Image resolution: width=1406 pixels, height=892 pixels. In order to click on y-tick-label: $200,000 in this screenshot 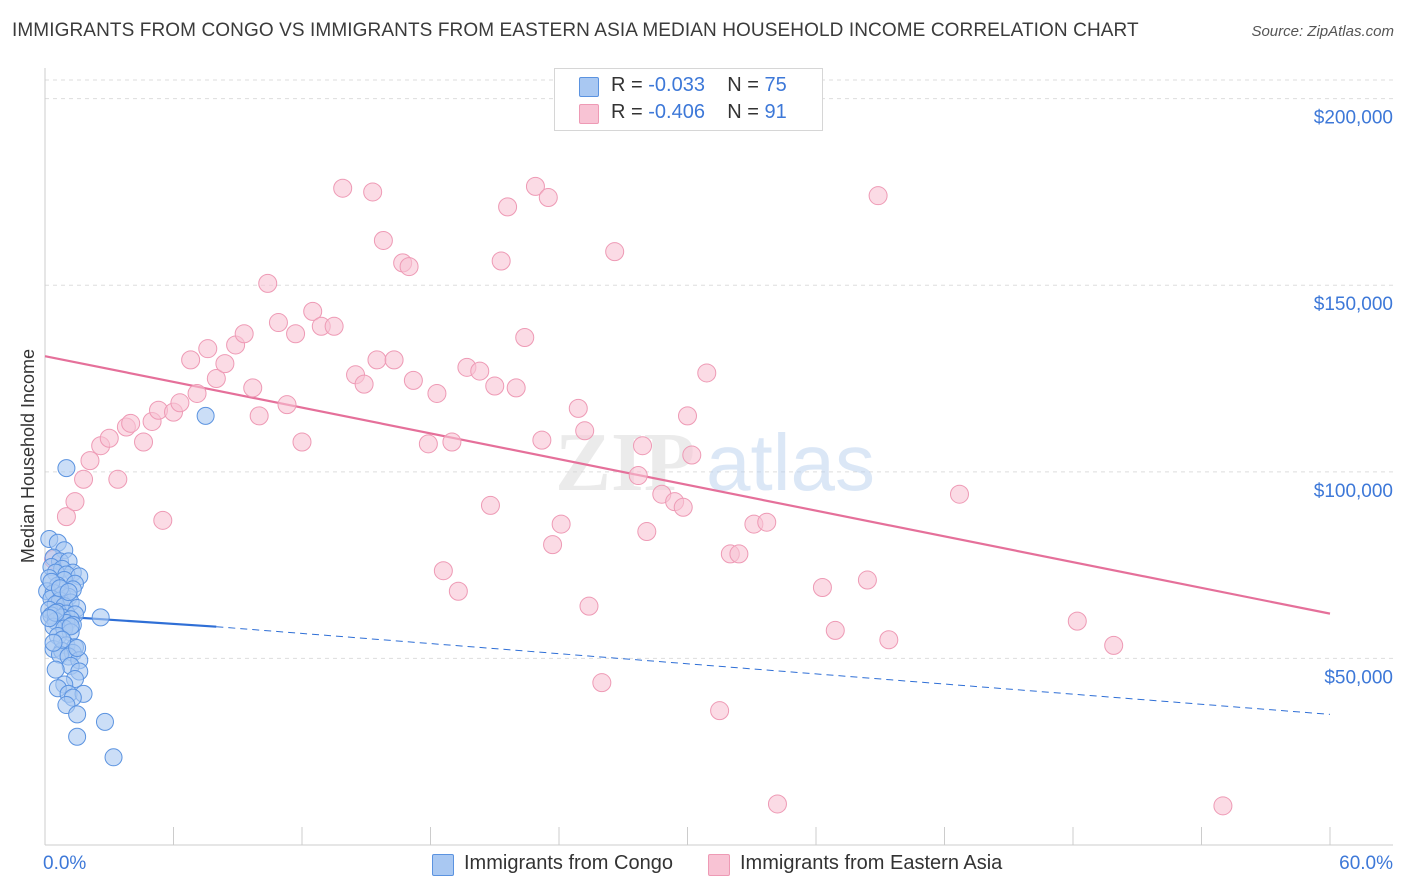, I will do `click(1353, 118)`.